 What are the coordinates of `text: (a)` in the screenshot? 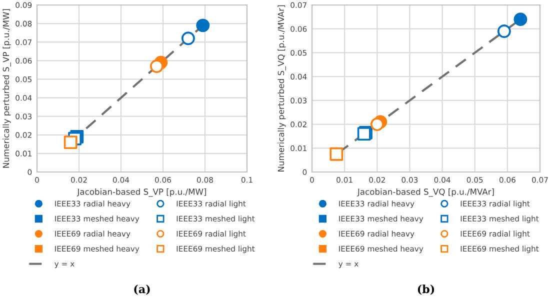 It's located at (142, 289).